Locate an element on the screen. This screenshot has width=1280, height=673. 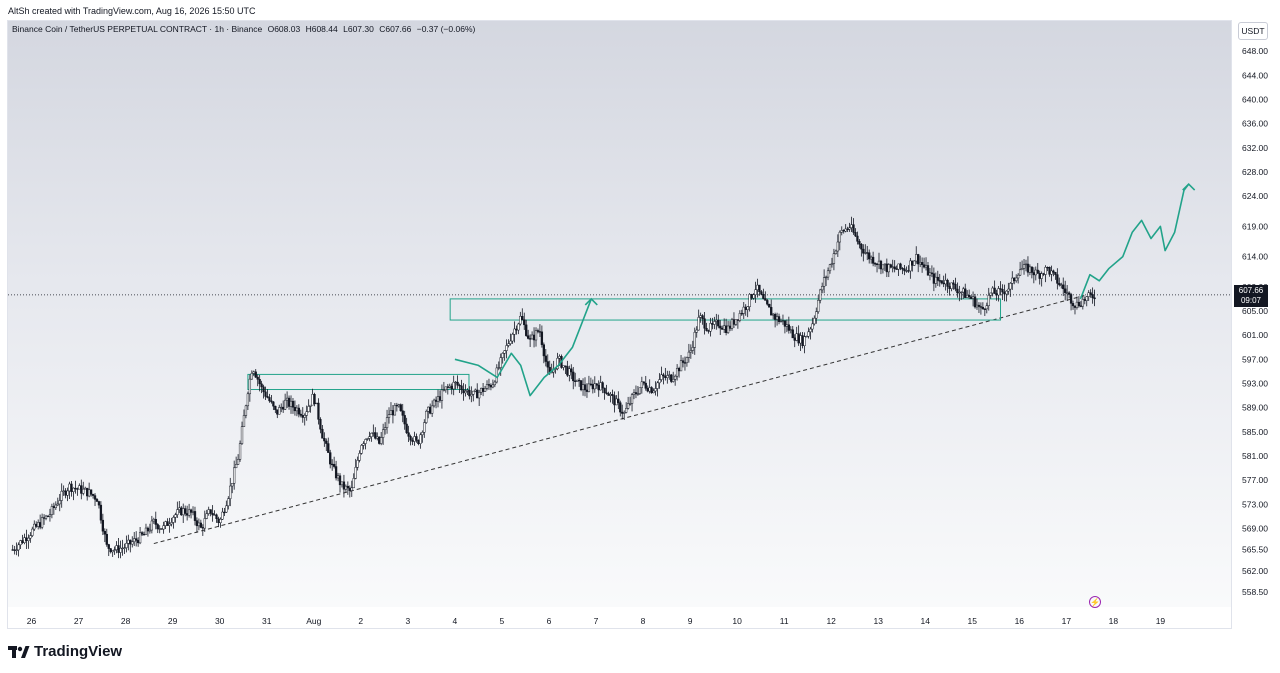
ohlc-open: O608.03 is located at coordinates (284, 29).